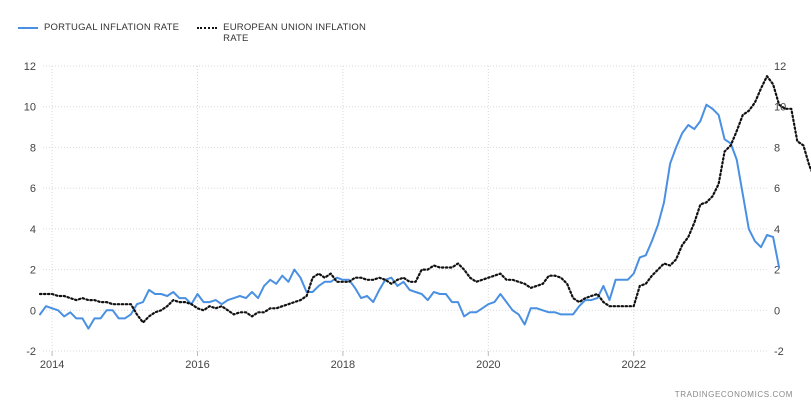 This screenshot has height=409, width=811. I want to click on y-tick-label-right: 6, so click(777, 189).